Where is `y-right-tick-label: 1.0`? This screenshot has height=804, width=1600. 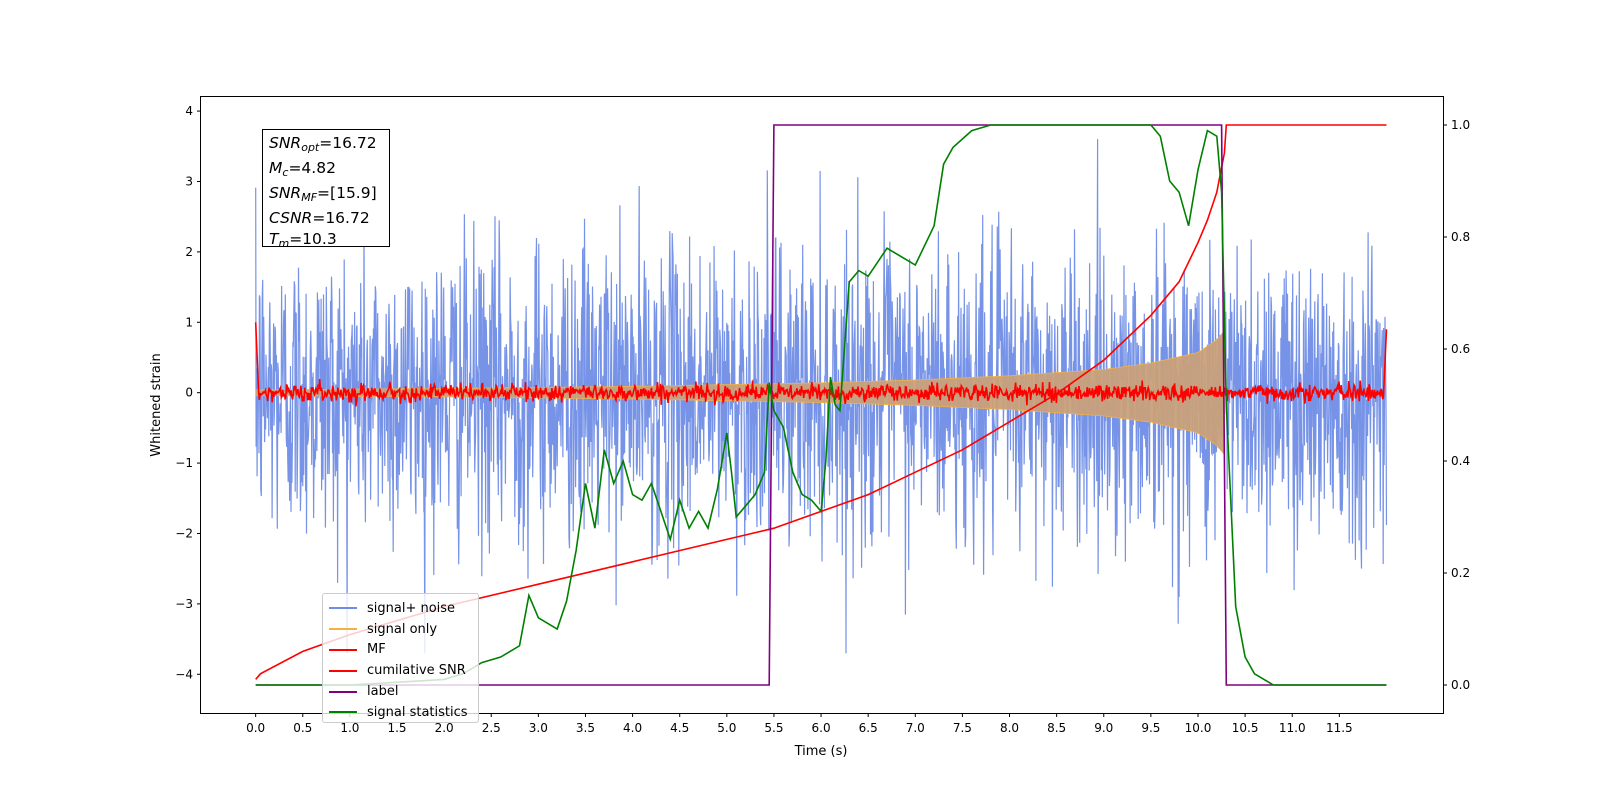
y-right-tick-label: 1.0 is located at coordinates (1460, 125).